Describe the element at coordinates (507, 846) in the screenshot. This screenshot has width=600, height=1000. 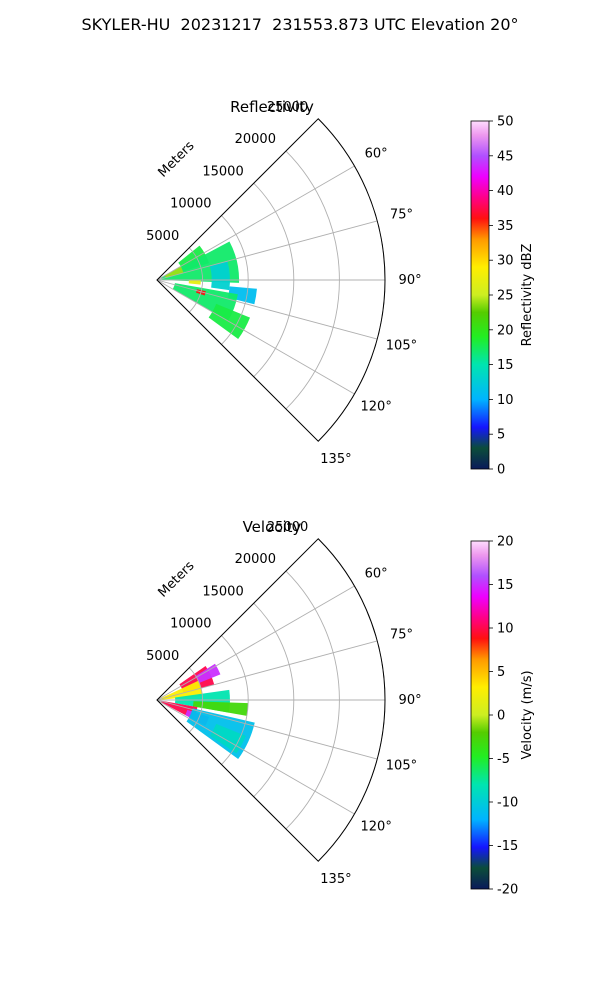
I see `colorbar-tick-label: -15` at that location.